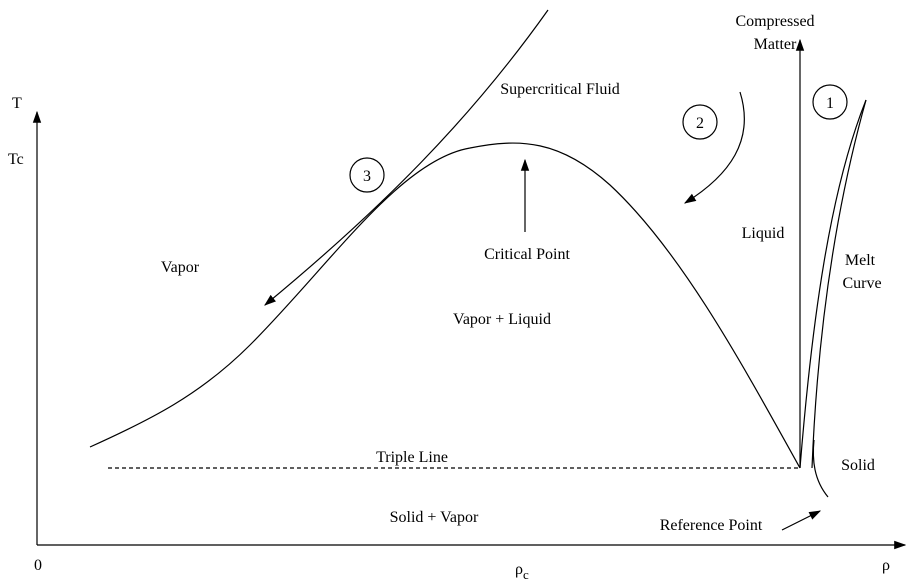 This screenshot has width=909, height=581. I want to click on path-number: 2, so click(700, 123).